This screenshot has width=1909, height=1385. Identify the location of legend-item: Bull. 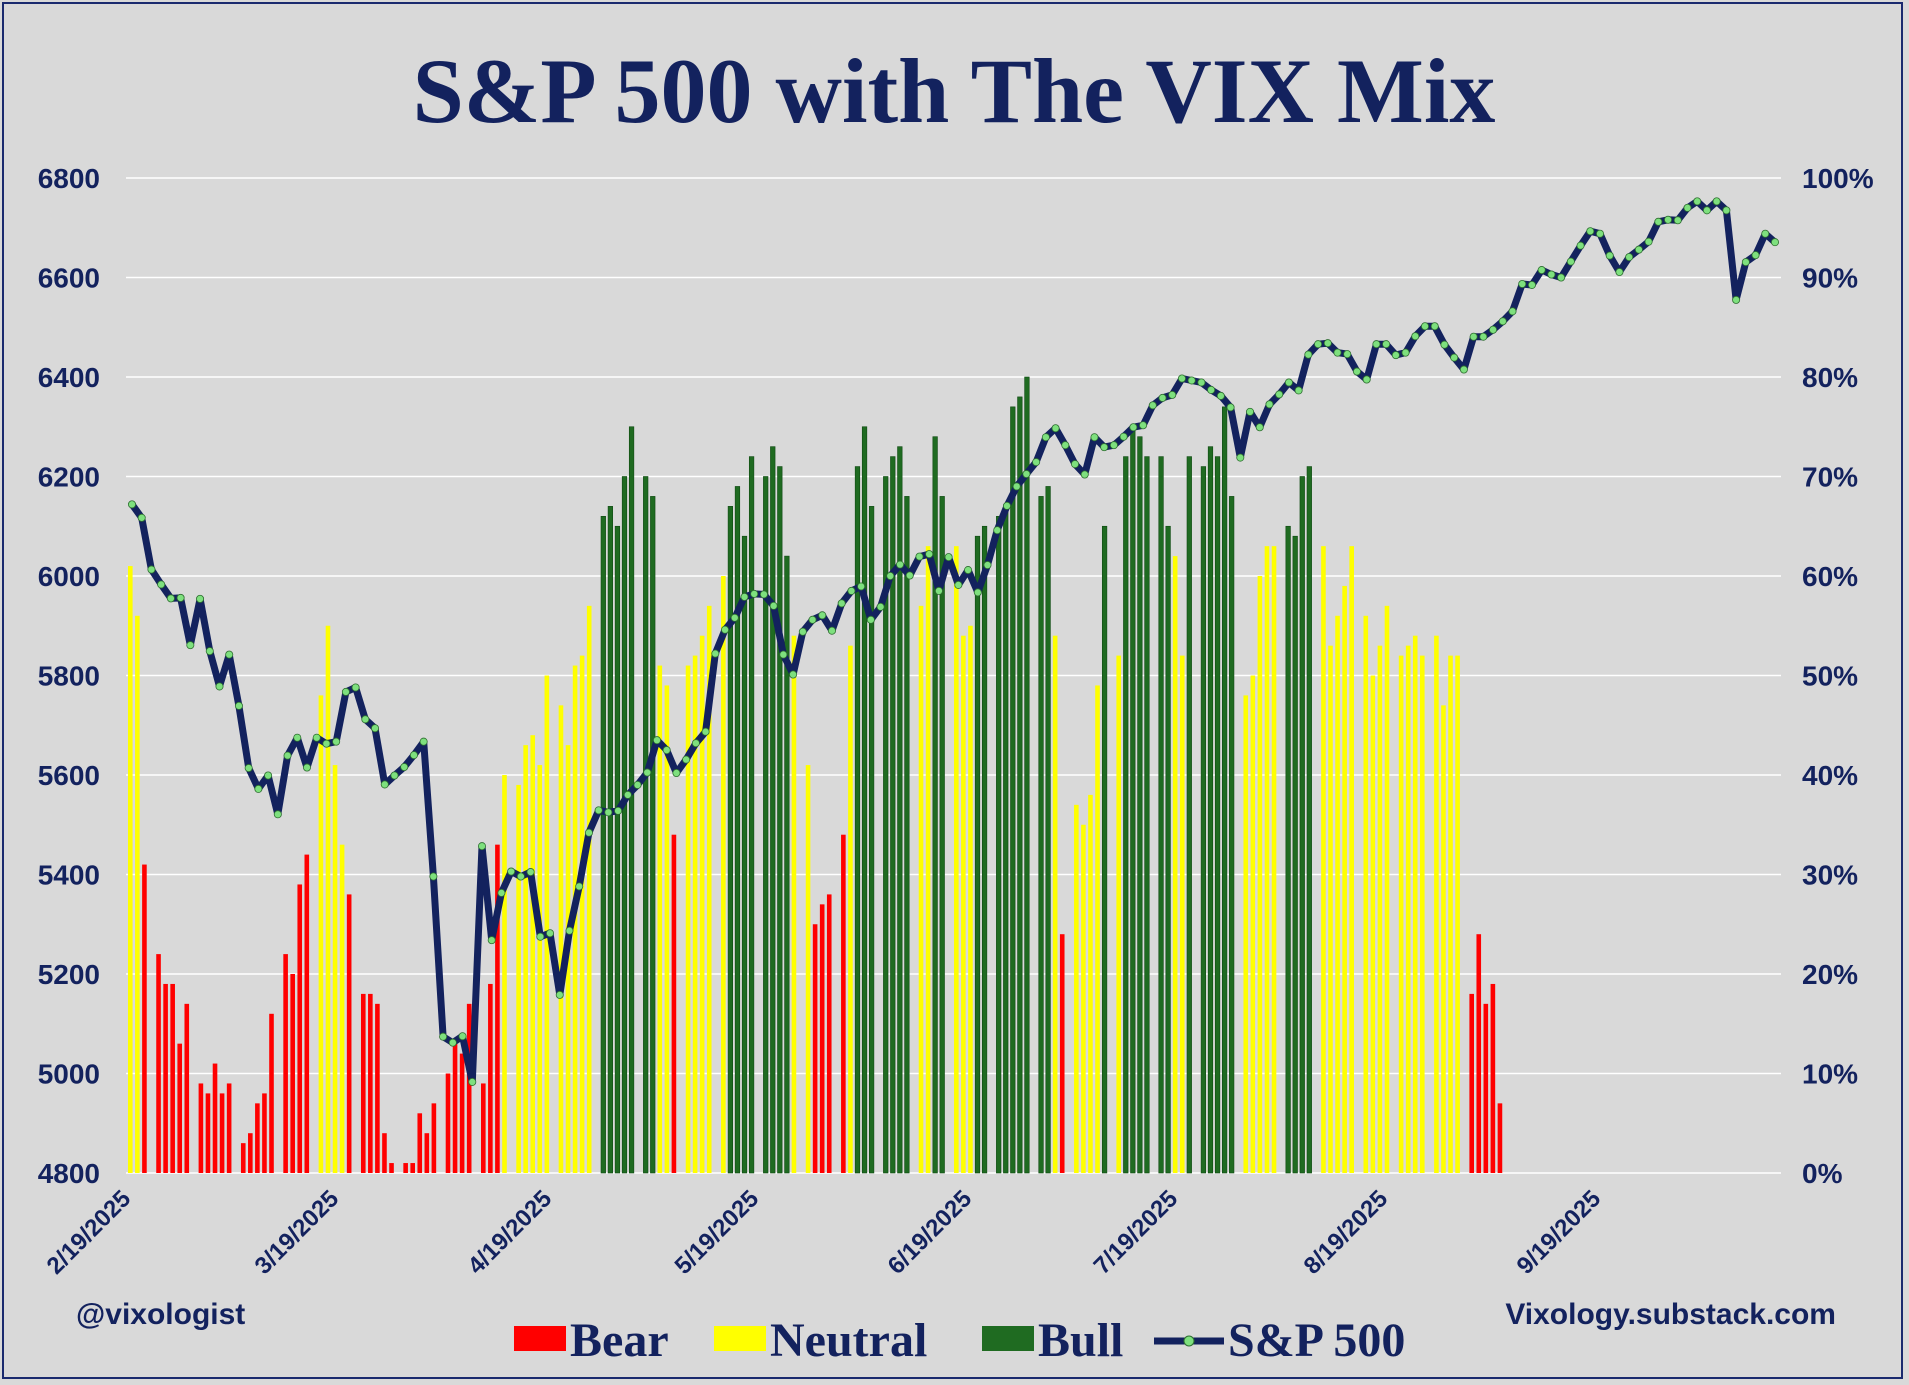
(1052, 1340).